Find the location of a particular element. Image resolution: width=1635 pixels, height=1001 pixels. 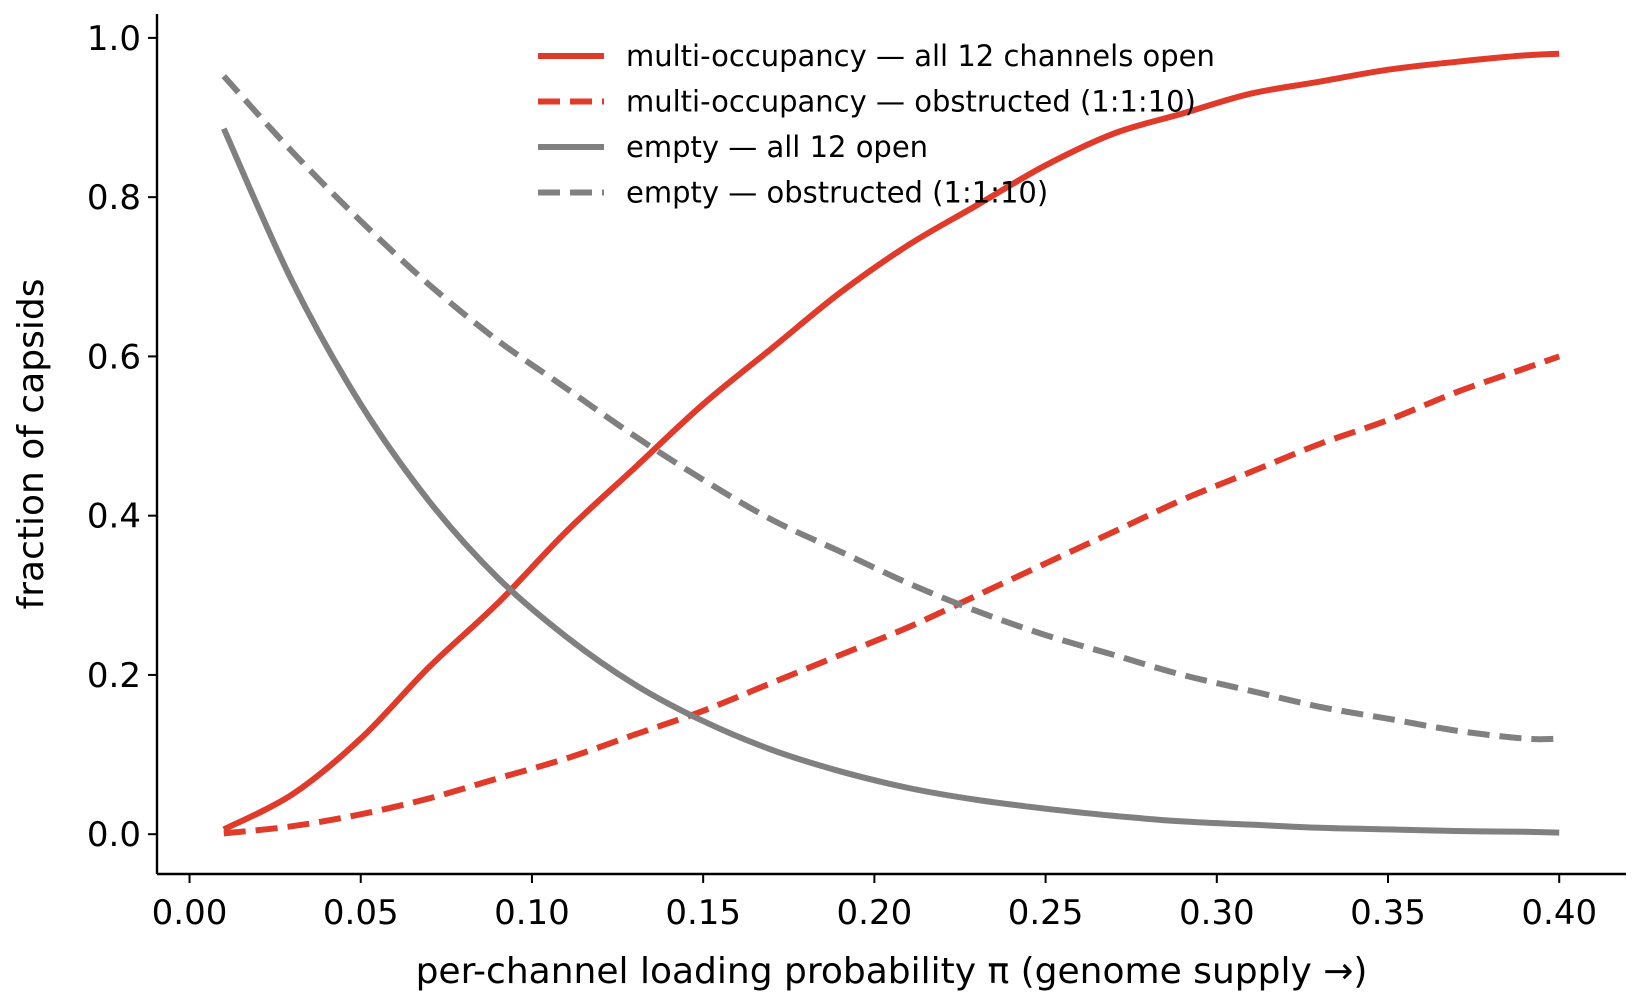

y-tick-label: 1.0 is located at coordinates (114, 39).